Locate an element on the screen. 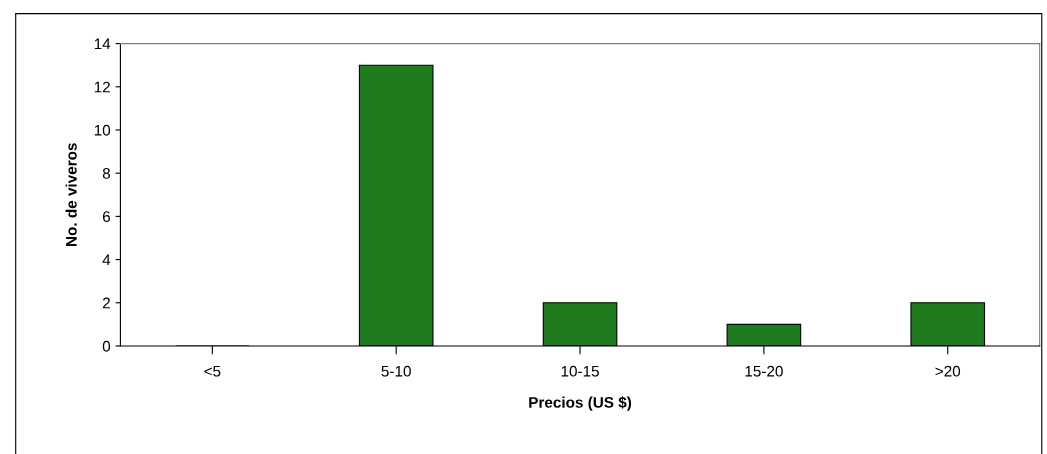  y-tick-label: 14 is located at coordinates (102, 44).